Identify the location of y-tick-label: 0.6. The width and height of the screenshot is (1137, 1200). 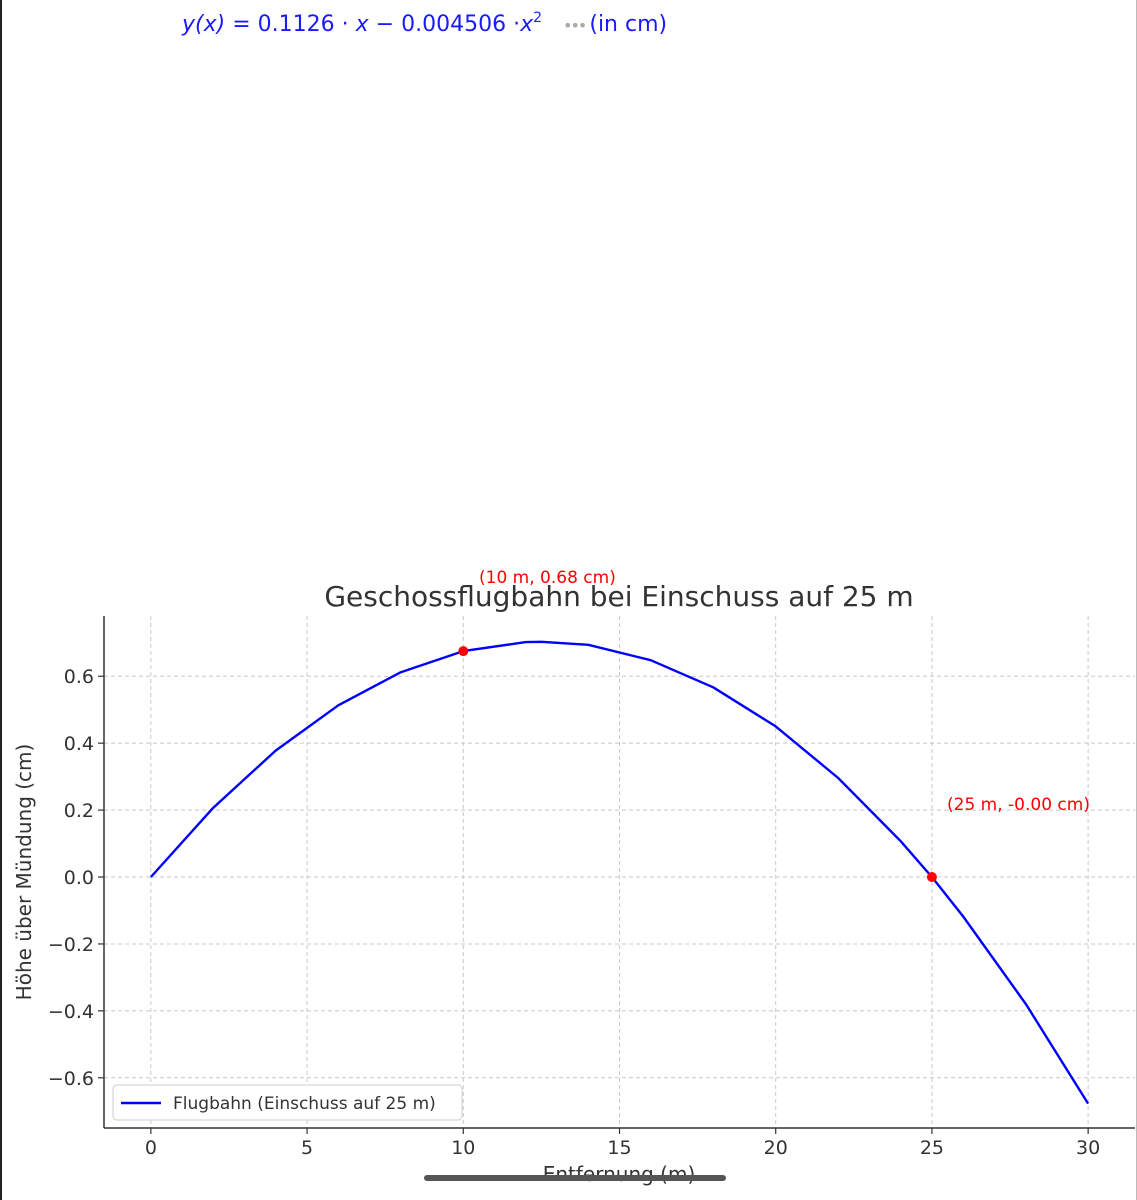
(79, 677).